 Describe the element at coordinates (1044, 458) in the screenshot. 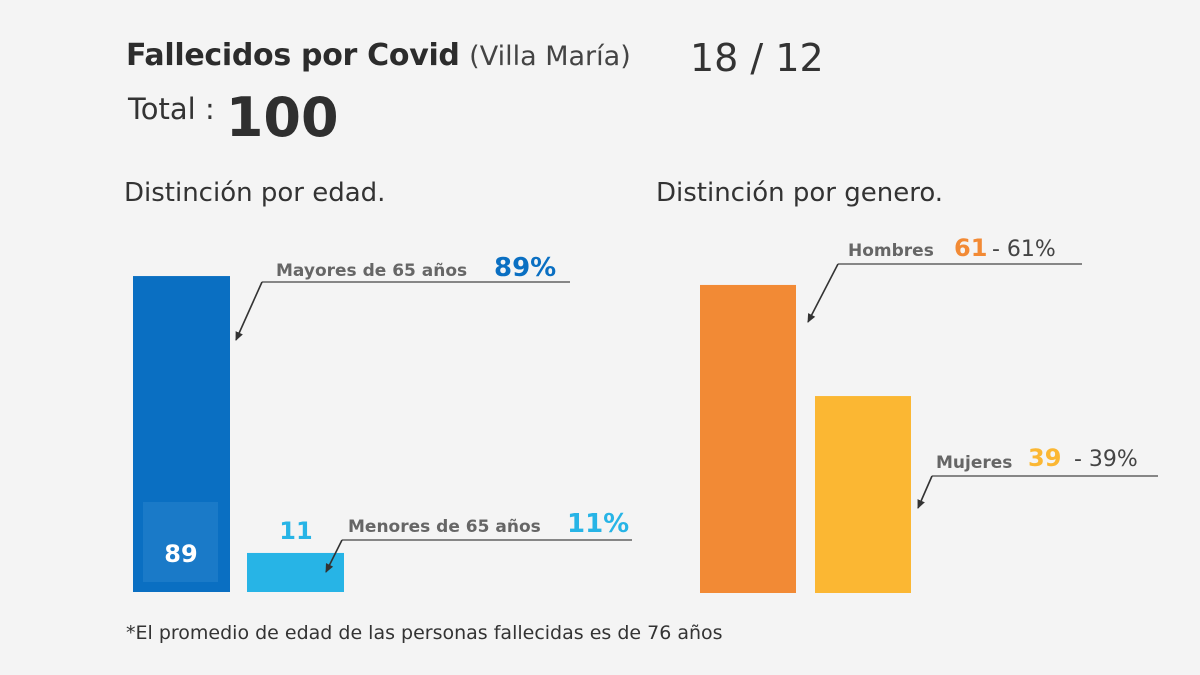

I see `value-label-women: 39` at that location.